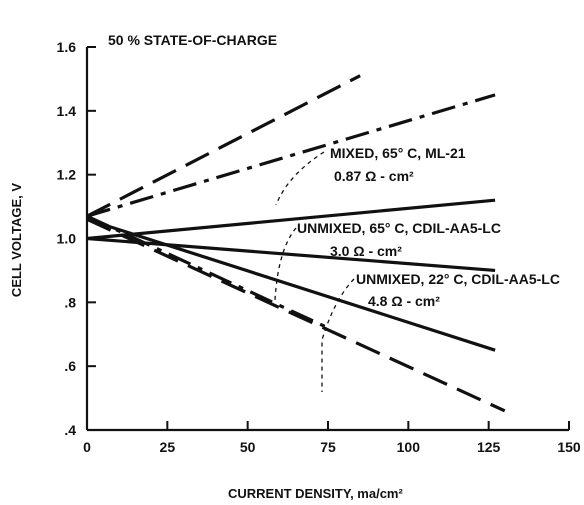 The image size is (584, 505). Describe the element at coordinates (70, 430) in the screenshot. I see `y-tick-label: .4` at that location.